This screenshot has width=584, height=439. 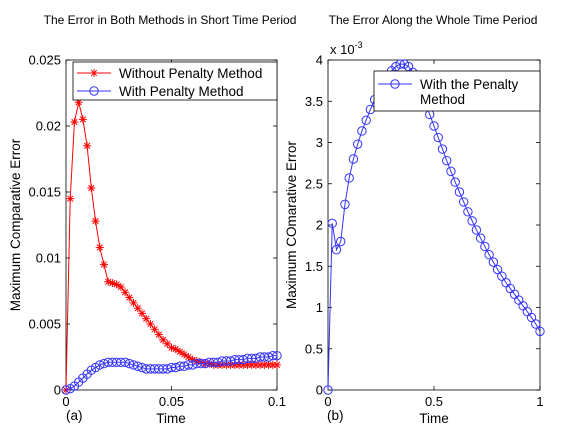 I want to click on panel-b-xlabel: Time, so click(x=434, y=418).